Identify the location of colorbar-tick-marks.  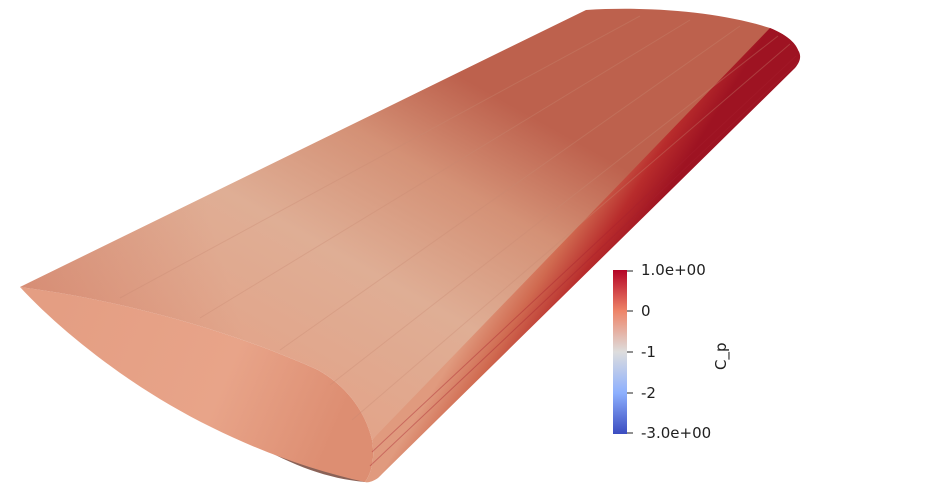
(630, 352).